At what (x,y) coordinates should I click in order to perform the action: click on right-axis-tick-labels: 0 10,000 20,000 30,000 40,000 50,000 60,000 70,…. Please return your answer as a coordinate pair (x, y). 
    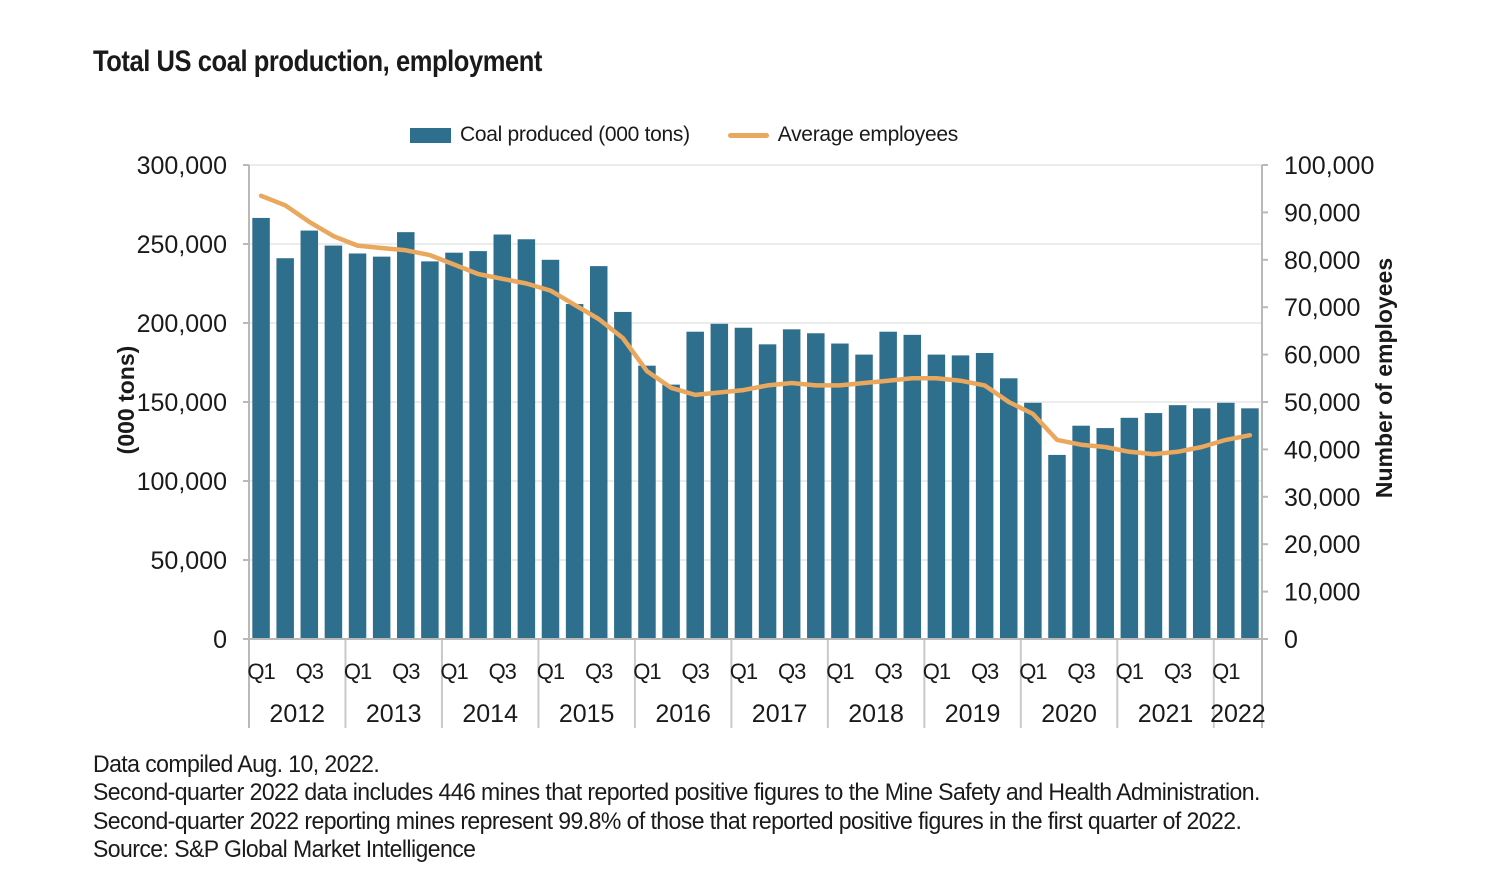
    Looking at the image, I should click on (1329, 403).